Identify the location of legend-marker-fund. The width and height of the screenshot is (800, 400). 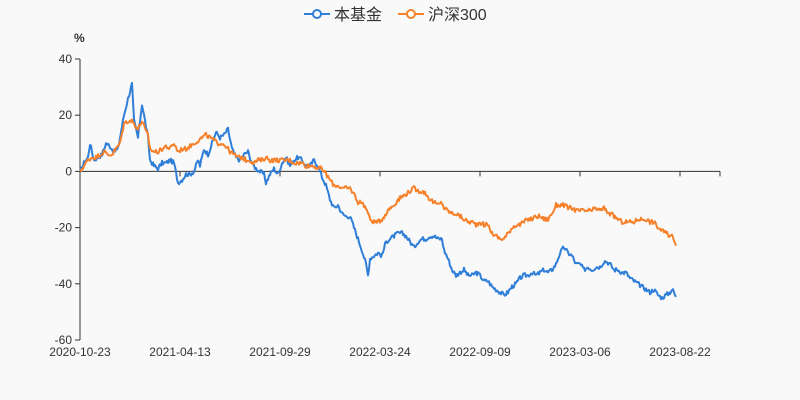
(317, 14).